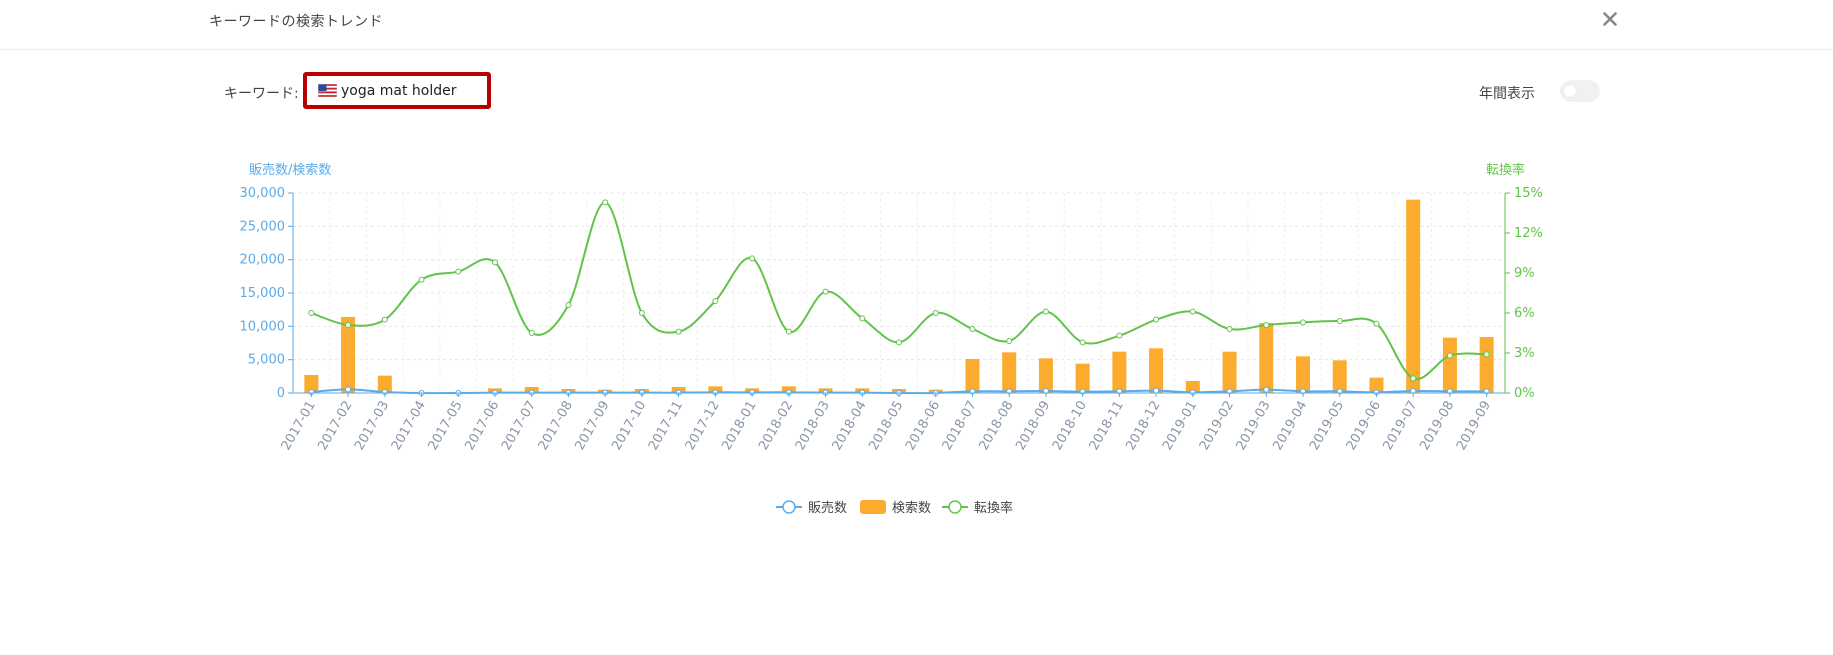 Image resolution: width=1833 pixels, height=655 pixels. What do you see at coordinates (1474, 426) in the screenshot?
I see `x-tick-label-2019-09: 2019-09` at bounding box center [1474, 426].